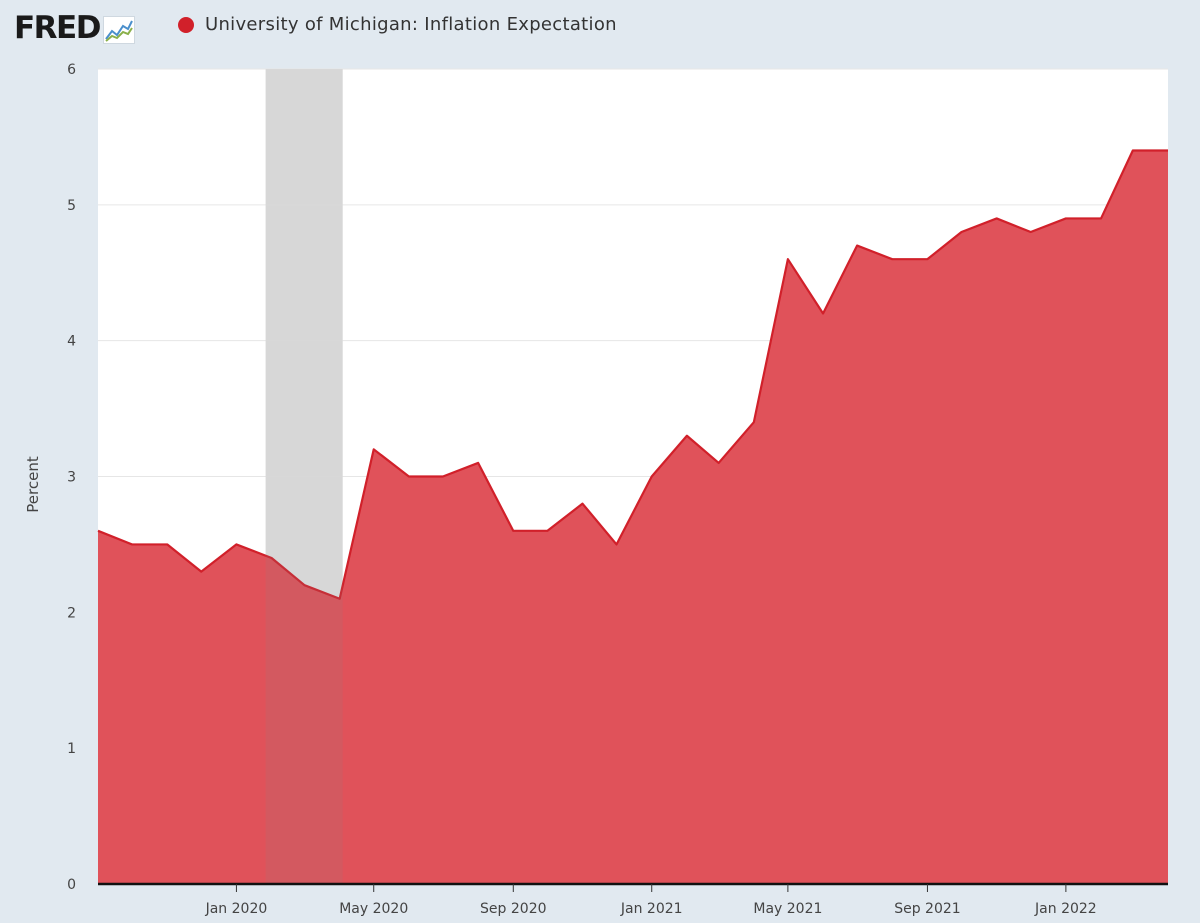 This screenshot has width=1200, height=923. What do you see at coordinates (71, 885) in the screenshot?
I see `y-tick-label-0: 0` at bounding box center [71, 885].